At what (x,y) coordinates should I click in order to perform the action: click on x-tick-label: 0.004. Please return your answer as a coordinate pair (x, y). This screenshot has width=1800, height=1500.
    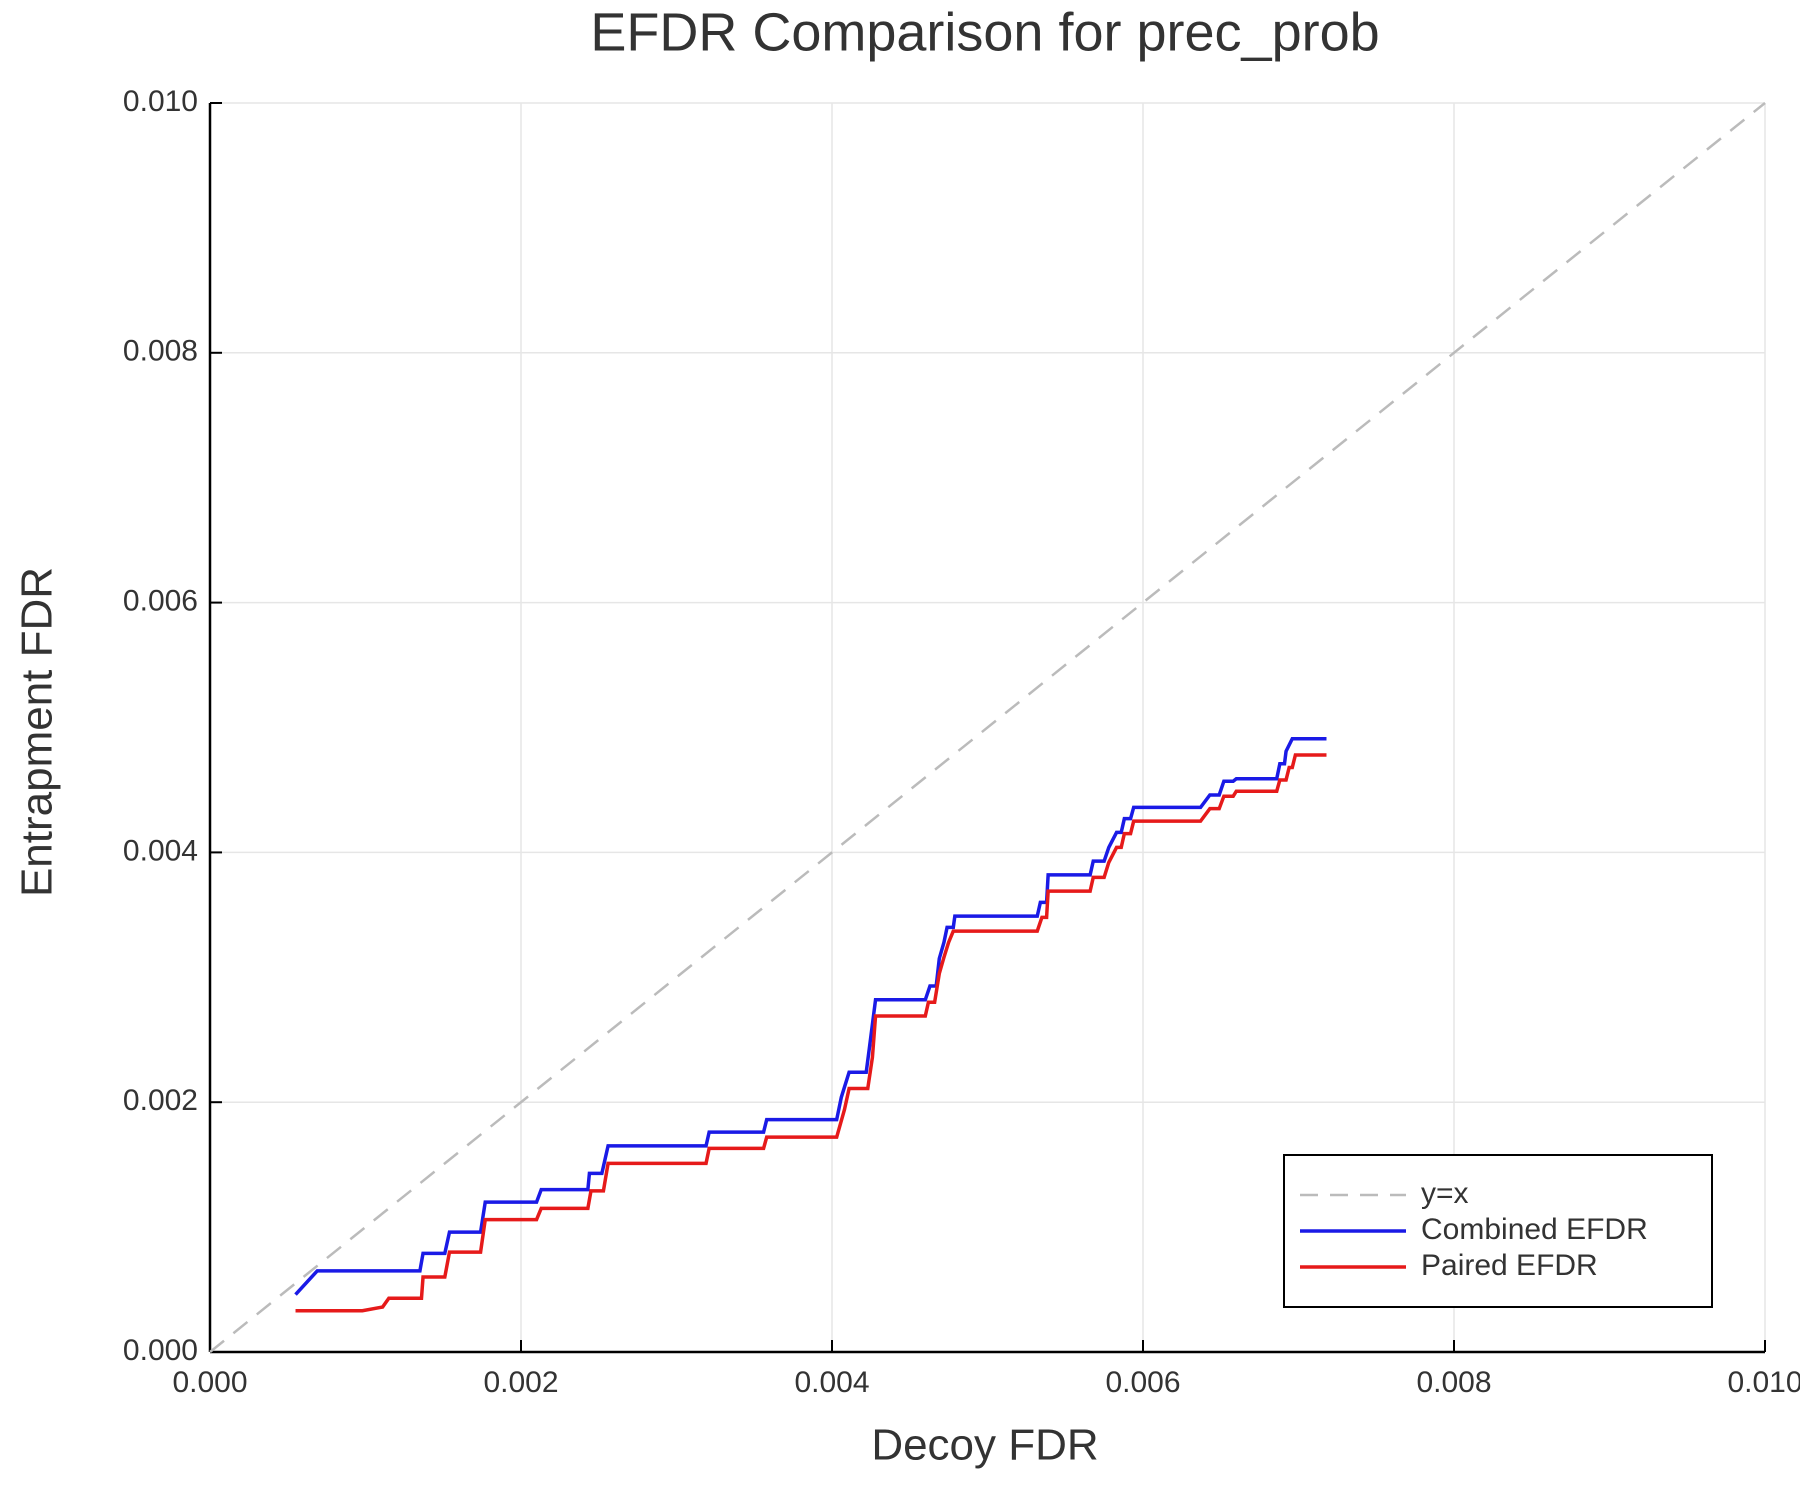
    Looking at the image, I should click on (831, 1382).